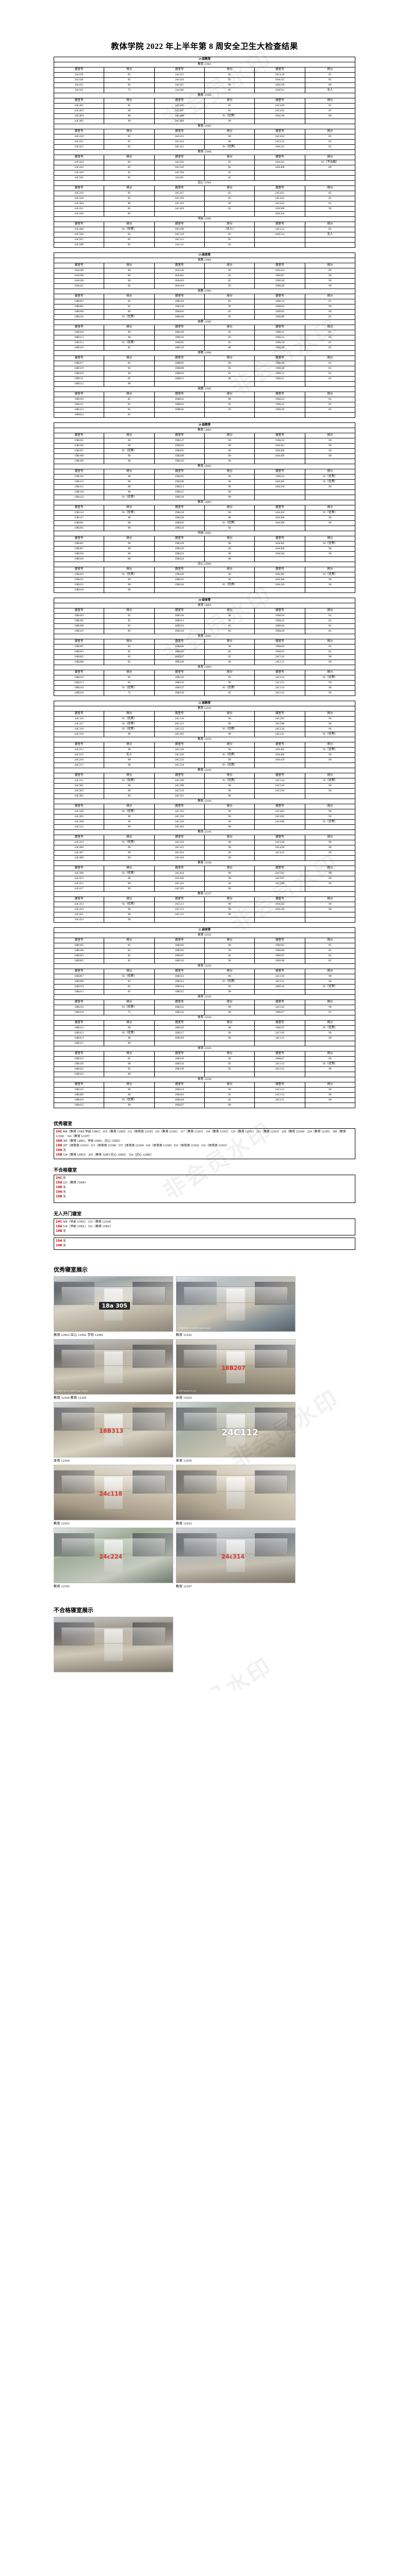 This screenshot has height=2576, width=409. What do you see at coordinates (179, 683) in the screenshot?
I see `room-number-cell: 18B335` at bounding box center [179, 683].